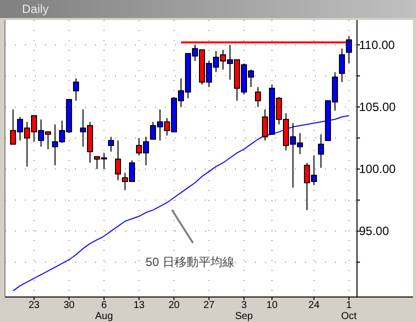 This screenshot has height=322, width=416. I want to click on x-tick-label: 20, so click(174, 305).